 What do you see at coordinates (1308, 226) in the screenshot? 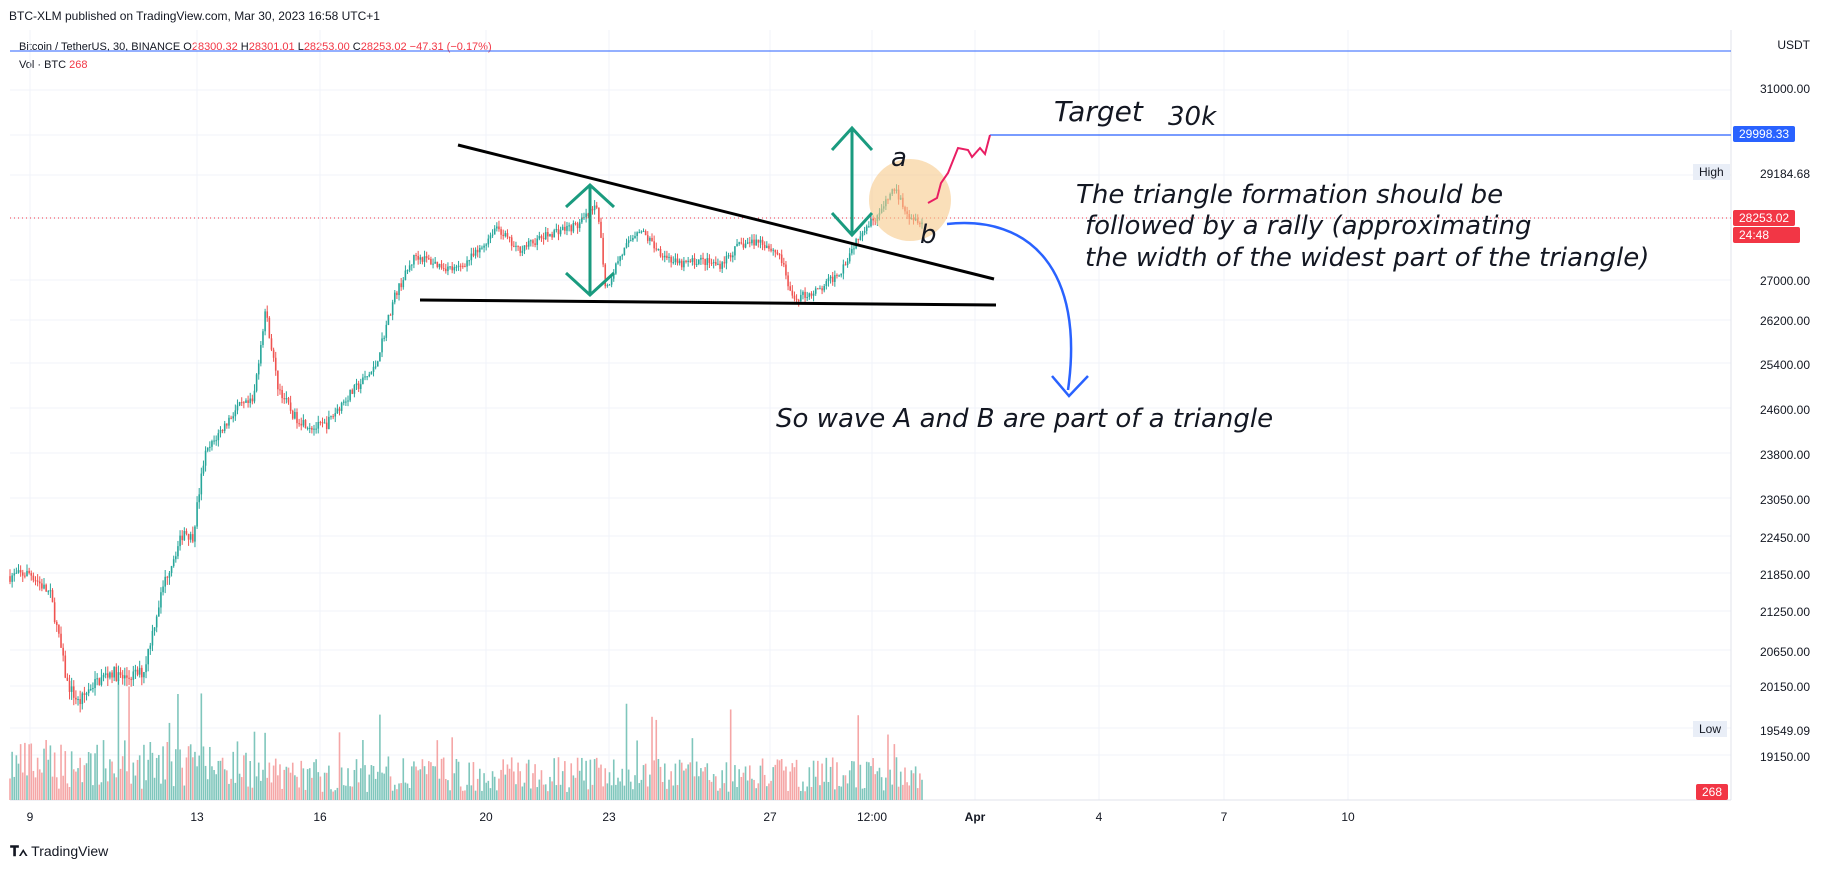
I see `triangle-text-2: followed by a rally (approximating` at bounding box center [1308, 226].